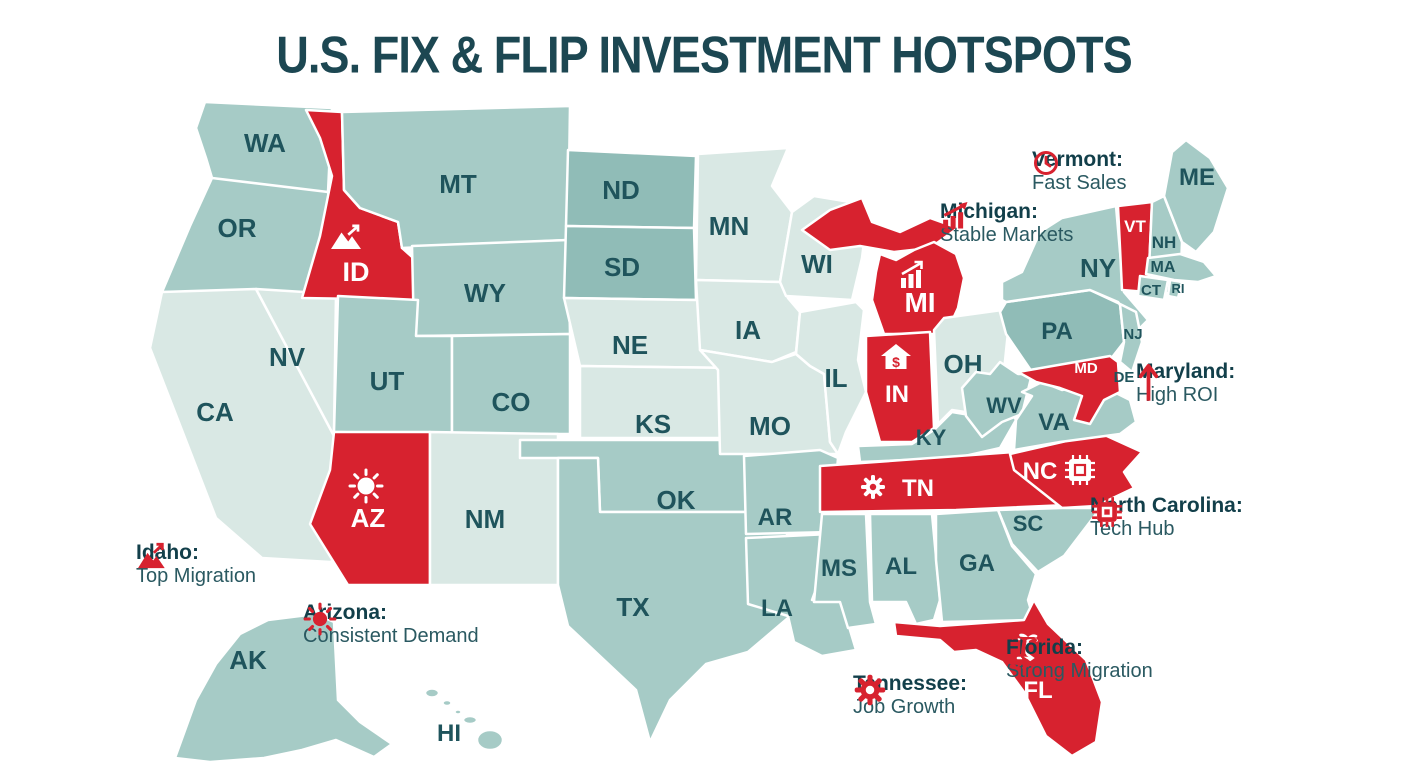 This screenshot has width=1408, height=768. I want to click on state-label-ri: RI, so click(1178, 288).